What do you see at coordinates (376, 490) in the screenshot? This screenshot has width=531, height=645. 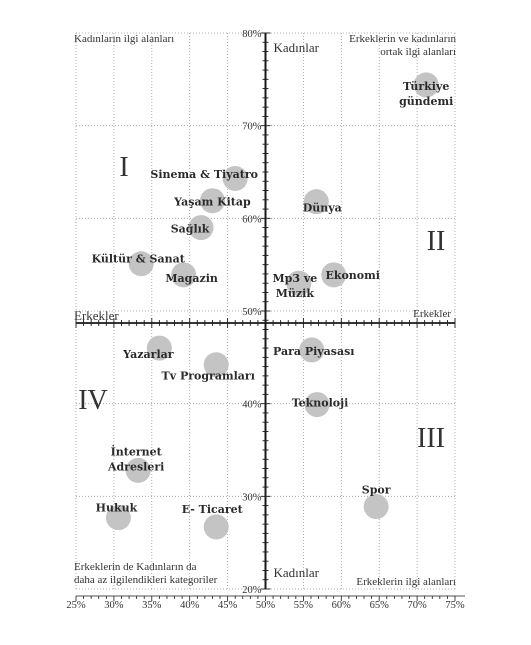 I see `point-label-spor: Spor` at bounding box center [376, 490].